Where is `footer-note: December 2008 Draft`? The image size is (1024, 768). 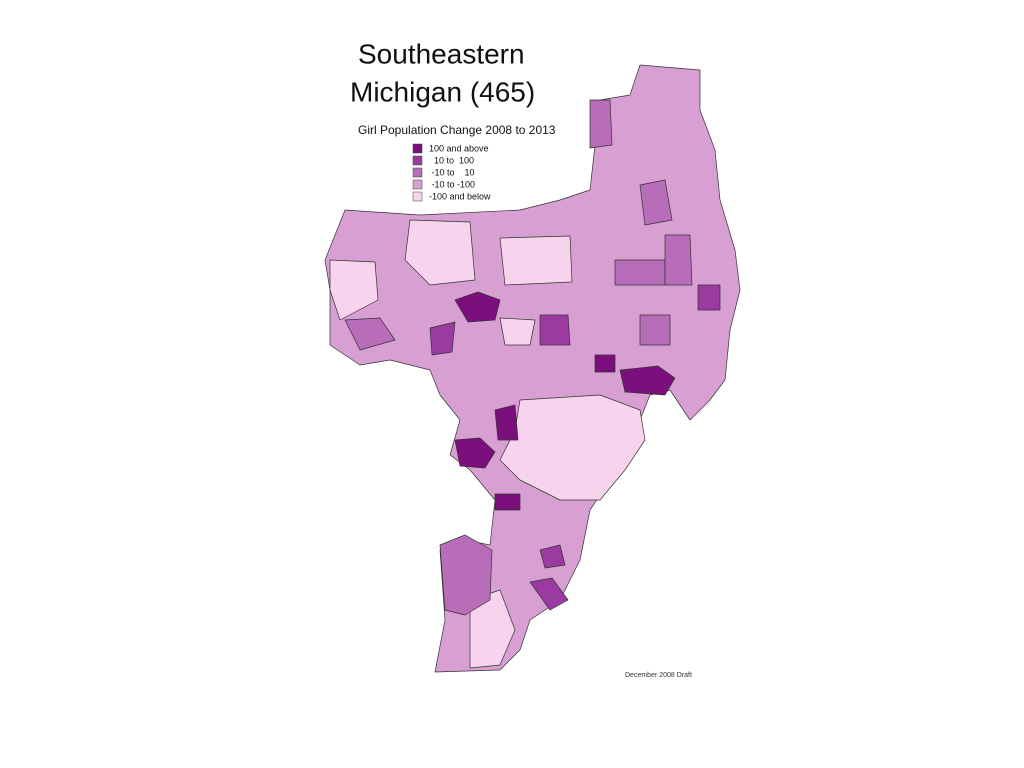 footer-note: December 2008 Draft is located at coordinates (658, 675).